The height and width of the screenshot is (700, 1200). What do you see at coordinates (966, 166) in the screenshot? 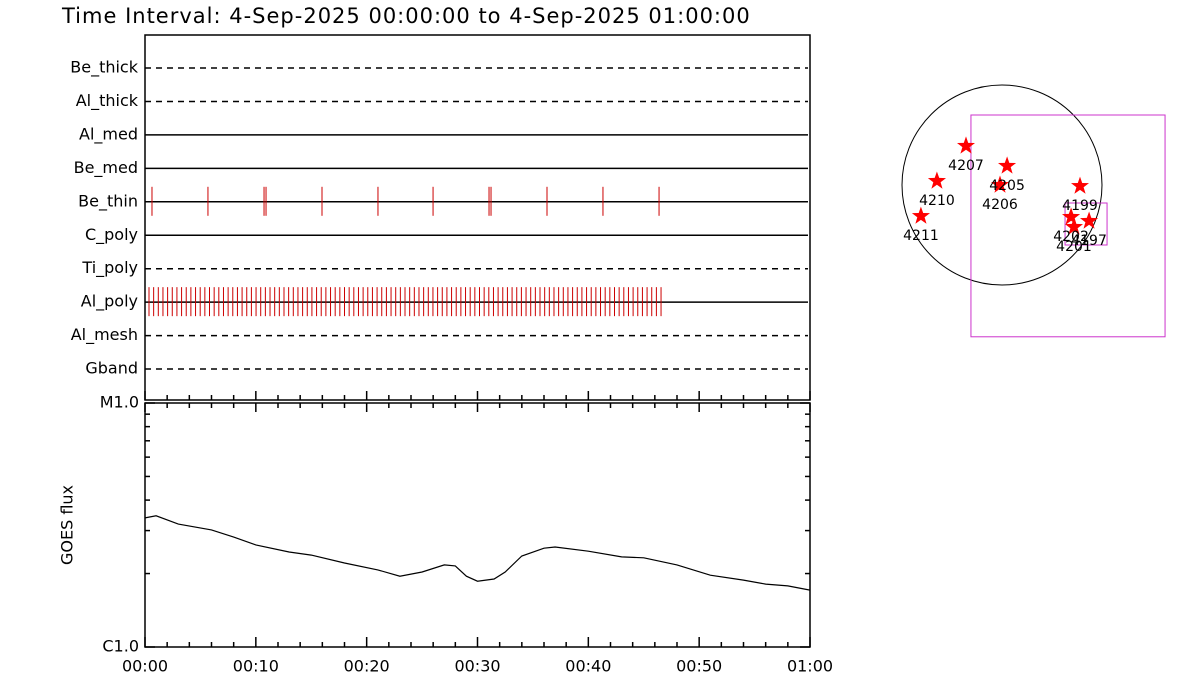
I see `region-label: 4207` at bounding box center [966, 166].